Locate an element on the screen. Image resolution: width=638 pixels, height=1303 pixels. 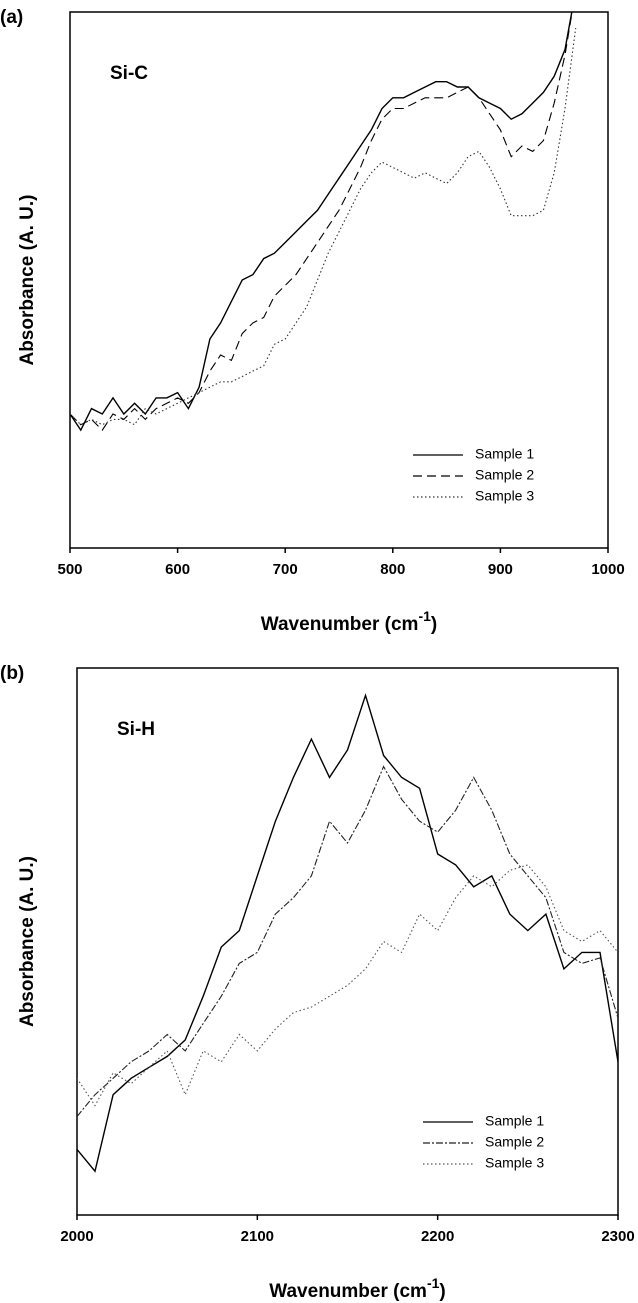
x-tick-label: 800 is located at coordinates (392, 569).